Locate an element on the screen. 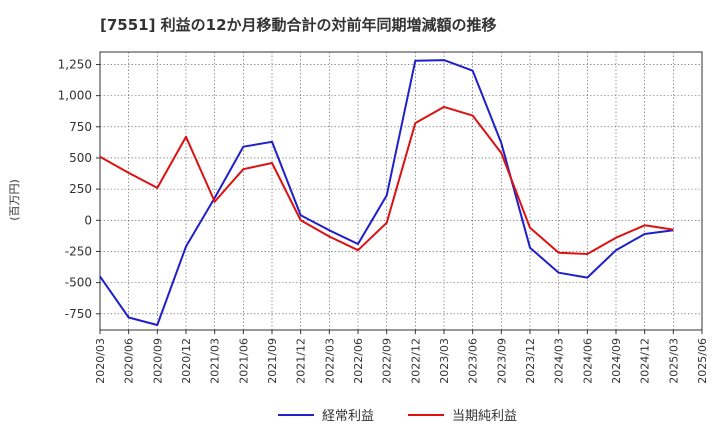 Image resolution: width=720 pixels, height=440 pixels. y-tick-label: 0 is located at coordinates (88, 220).